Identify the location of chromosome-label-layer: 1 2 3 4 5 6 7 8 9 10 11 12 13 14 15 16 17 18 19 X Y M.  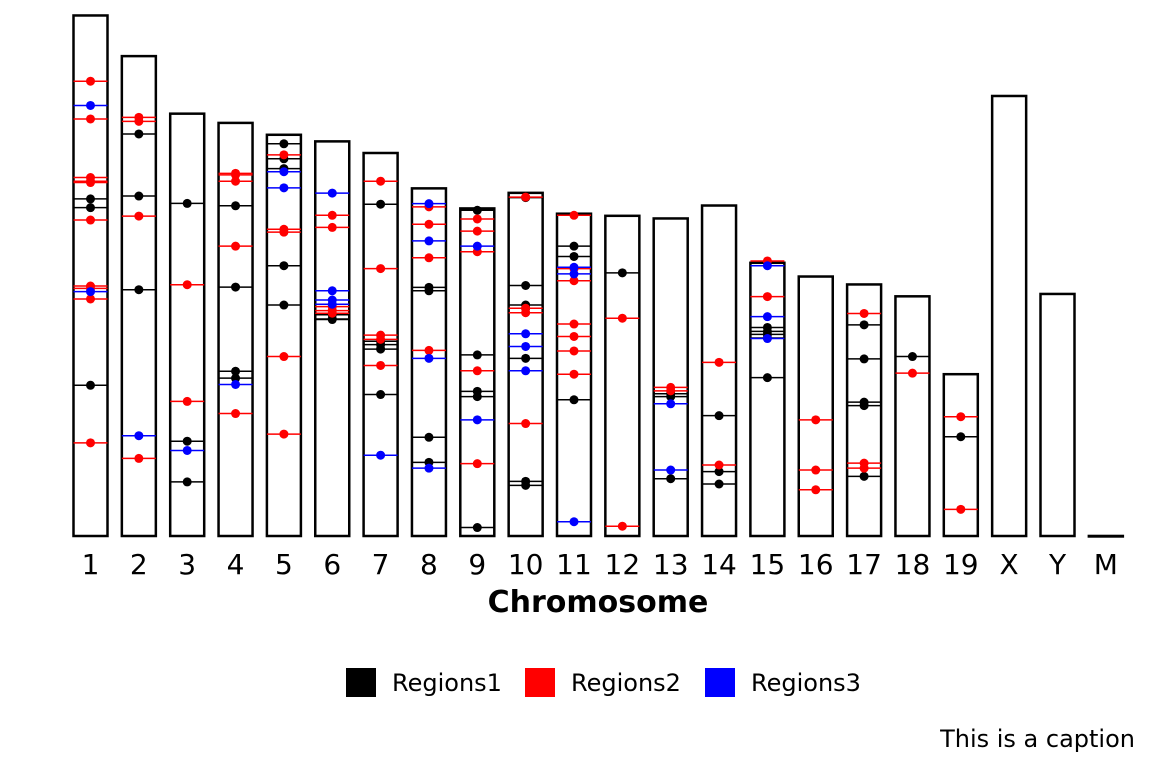
(600, 564).